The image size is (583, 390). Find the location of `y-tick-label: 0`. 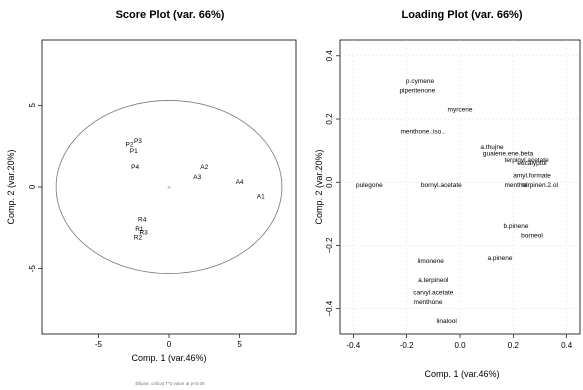

y-tick-label: 0 is located at coordinates (32, 186).